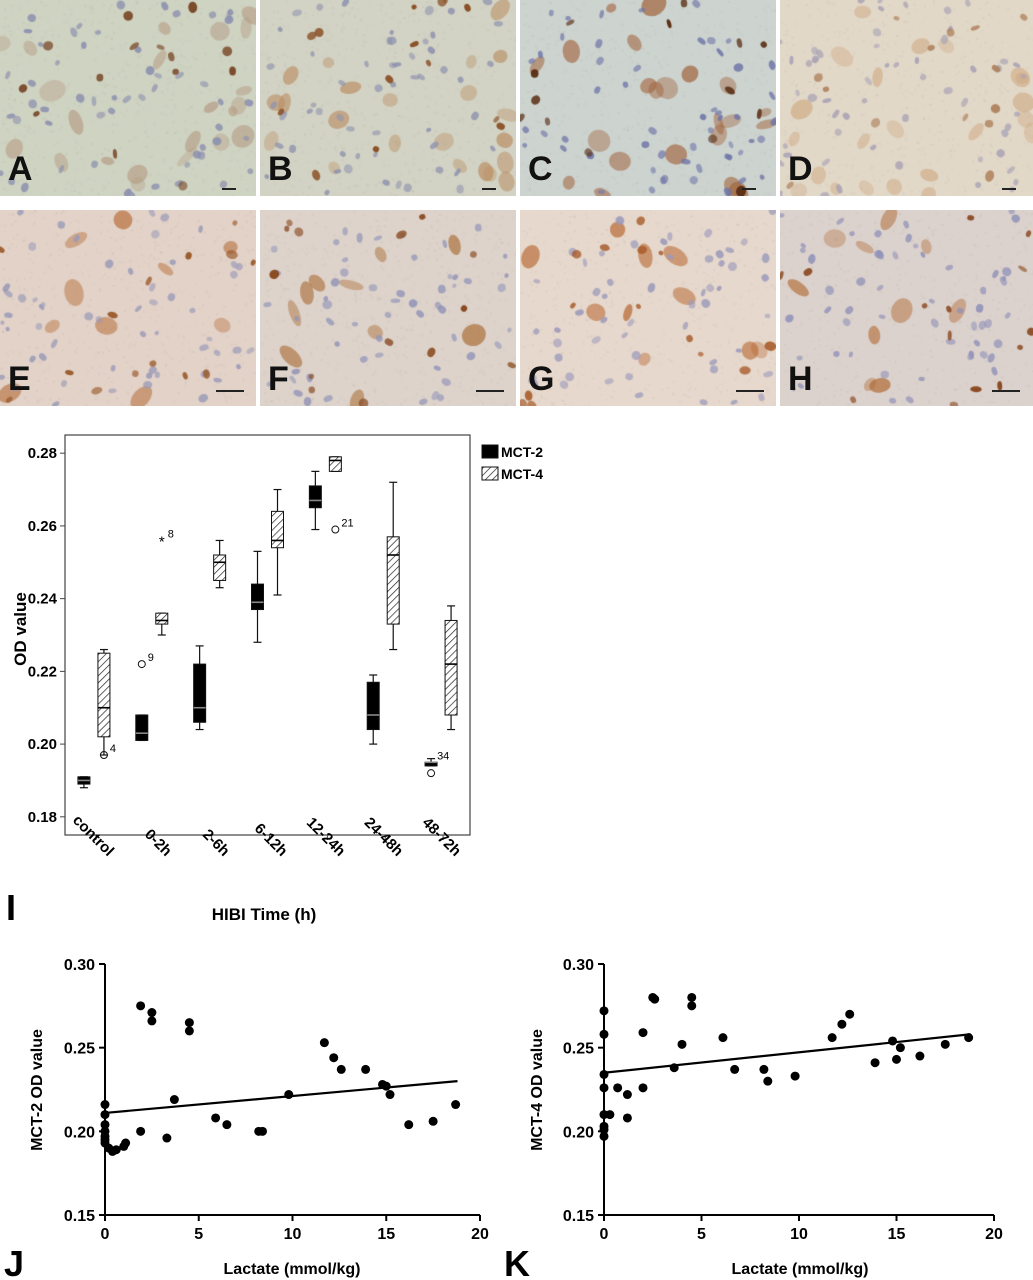 Image resolution: width=1033 pixels, height=1280 pixels. I want to click on y-tick-label: 0.20, so click(79, 1132).